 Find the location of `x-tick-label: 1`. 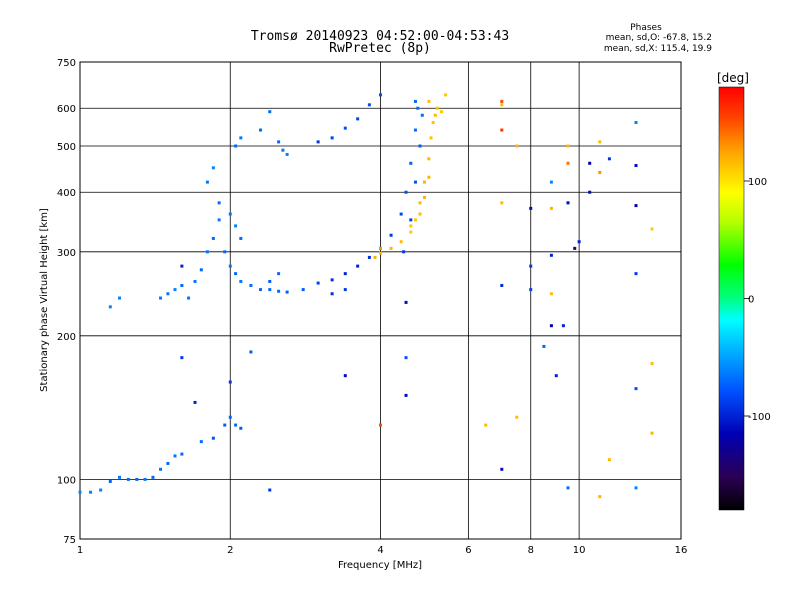

x-tick-label: 1 is located at coordinates (80, 550).